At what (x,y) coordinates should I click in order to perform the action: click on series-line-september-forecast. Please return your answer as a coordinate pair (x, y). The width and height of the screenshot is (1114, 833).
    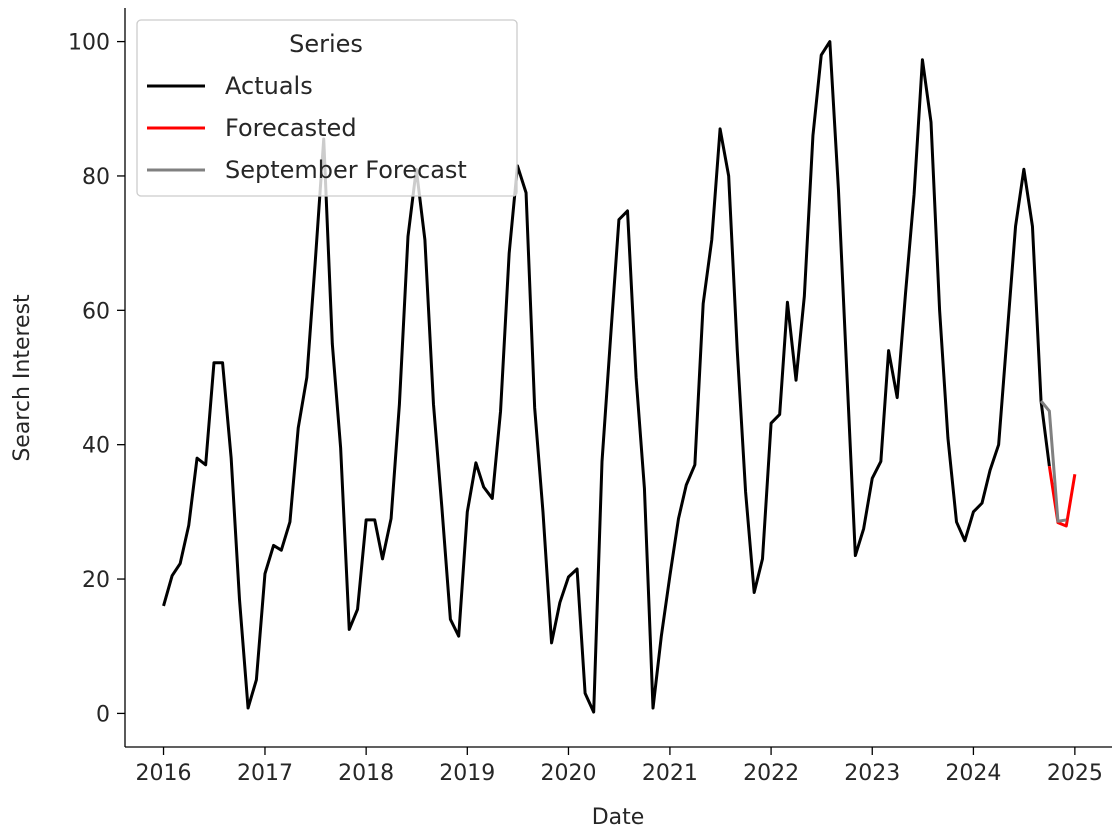
    Looking at the image, I should click on (1053, 461).